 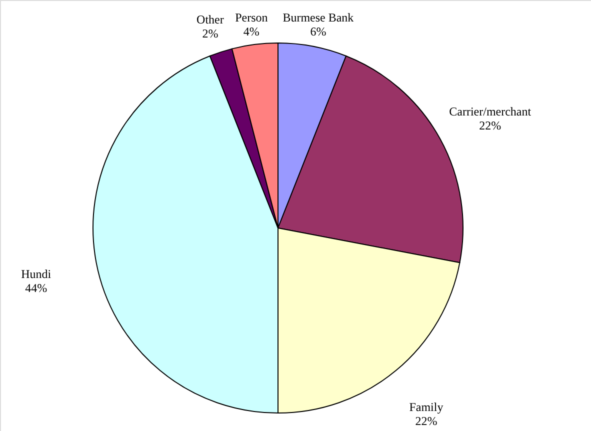 I want to click on slice-label: Carrier/merchant, so click(x=490, y=111).